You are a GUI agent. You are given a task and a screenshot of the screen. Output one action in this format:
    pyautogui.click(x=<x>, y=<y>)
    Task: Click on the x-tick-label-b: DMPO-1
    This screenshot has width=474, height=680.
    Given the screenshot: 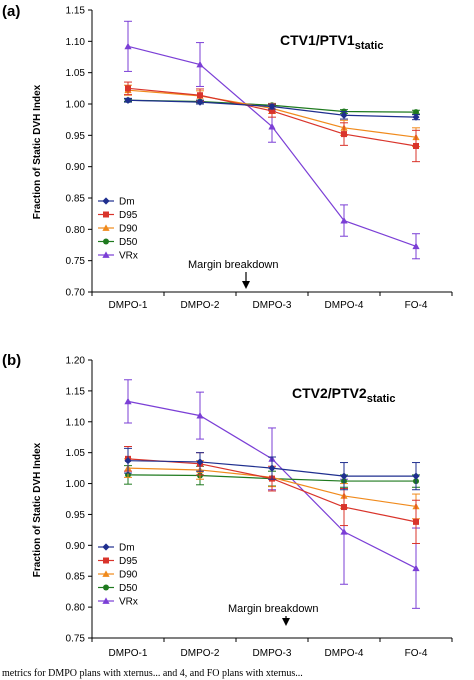 What is the action you would take?
    pyautogui.click(x=128, y=653)
    